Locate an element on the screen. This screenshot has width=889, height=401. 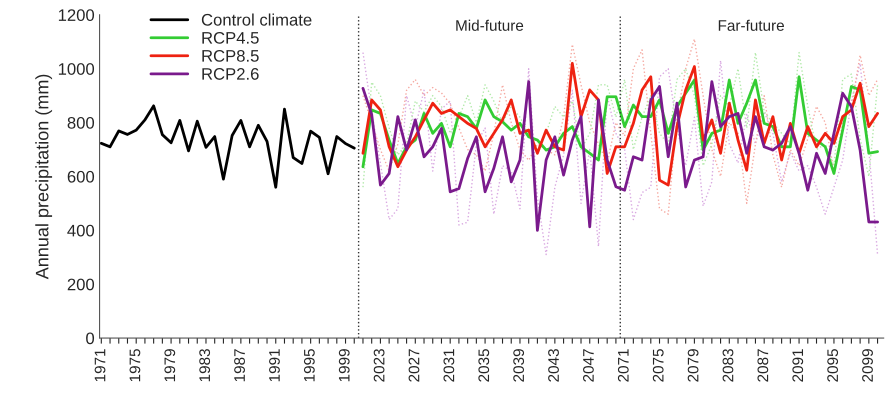
x-tick-label: 2023 is located at coordinates (379, 365).